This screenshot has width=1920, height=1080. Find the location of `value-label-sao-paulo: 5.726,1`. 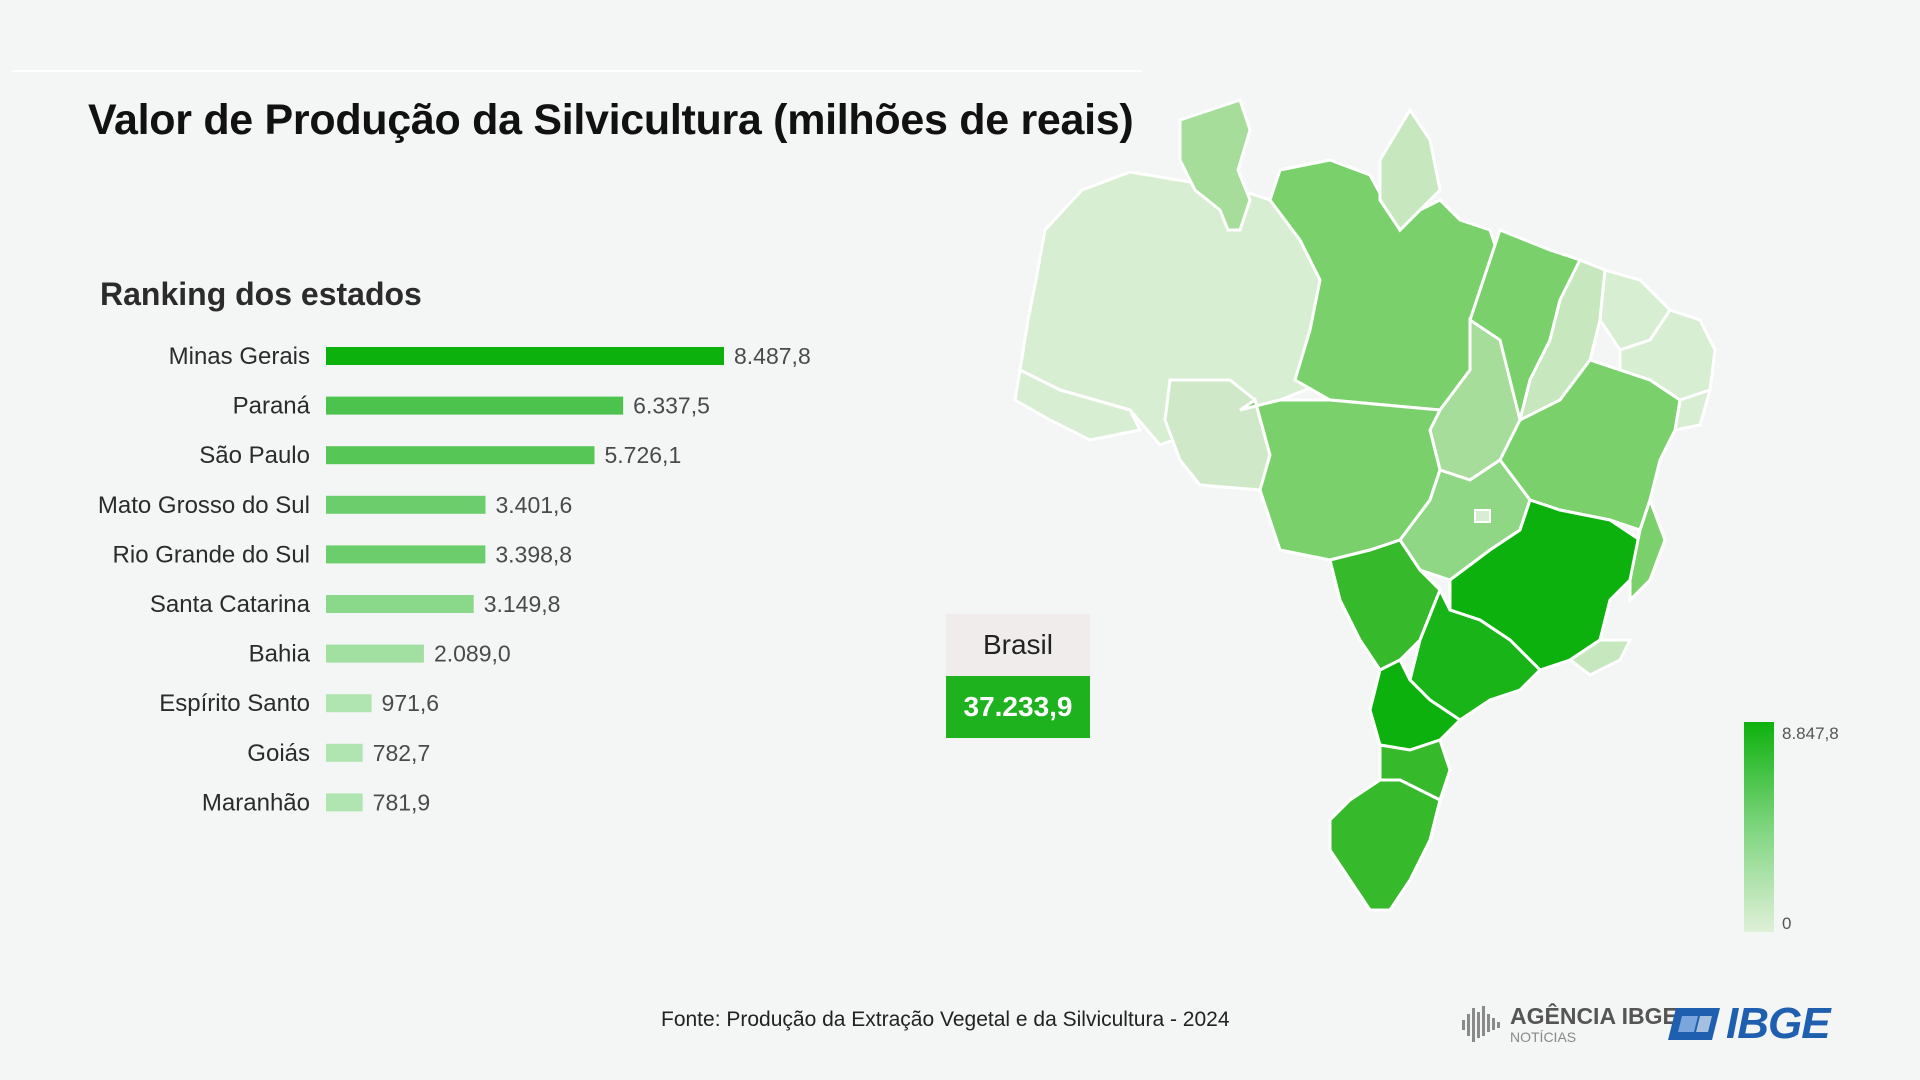

value-label-sao-paulo: 5.726,1 is located at coordinates (643, 455).